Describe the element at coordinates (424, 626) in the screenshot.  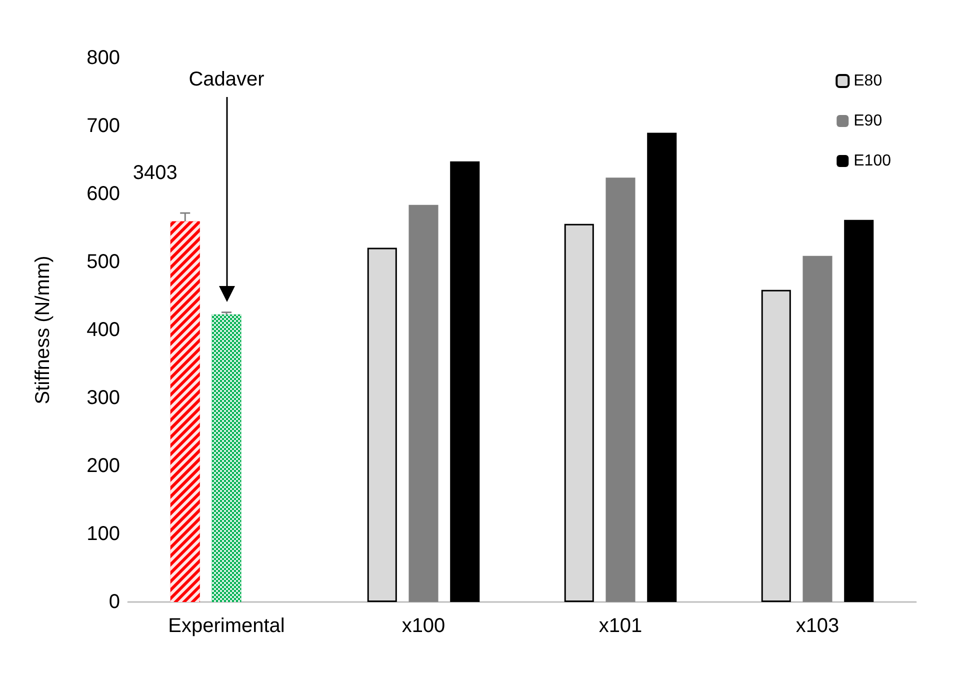
I see `x-tick-label: x100` at that location.